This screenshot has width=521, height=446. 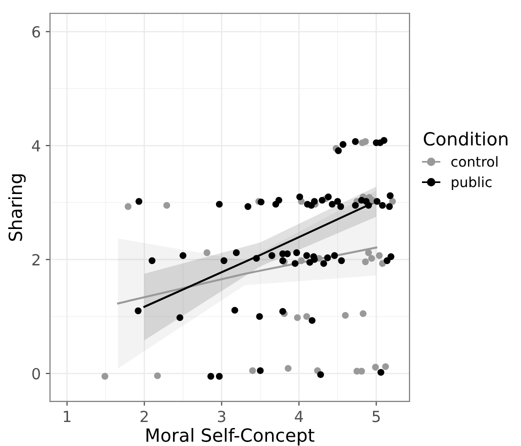 What do you see at coordinates (472, 183) in the screenshot?
I see `legend-label: public` at bounding box center [472, 183].